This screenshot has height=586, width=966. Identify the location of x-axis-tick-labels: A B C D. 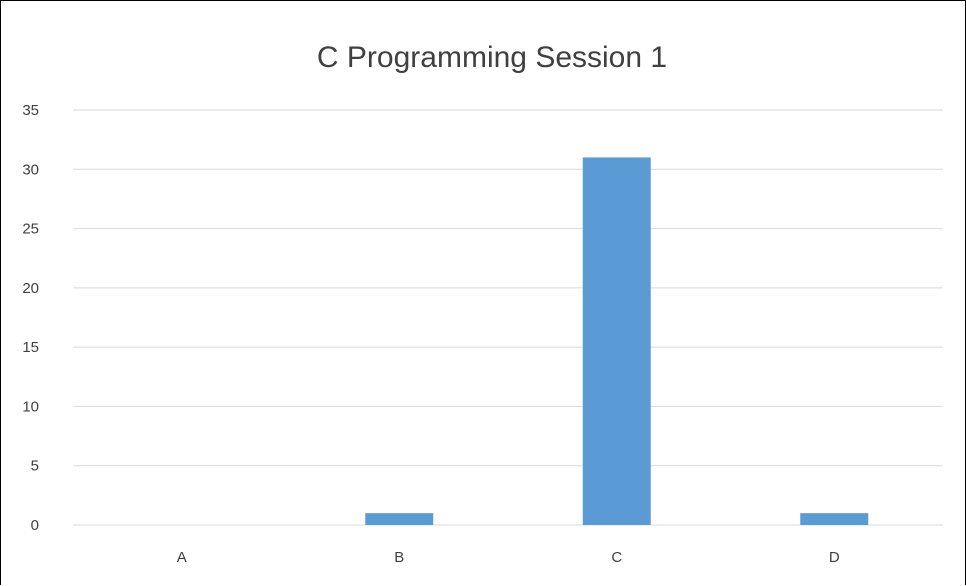
(508, 557).